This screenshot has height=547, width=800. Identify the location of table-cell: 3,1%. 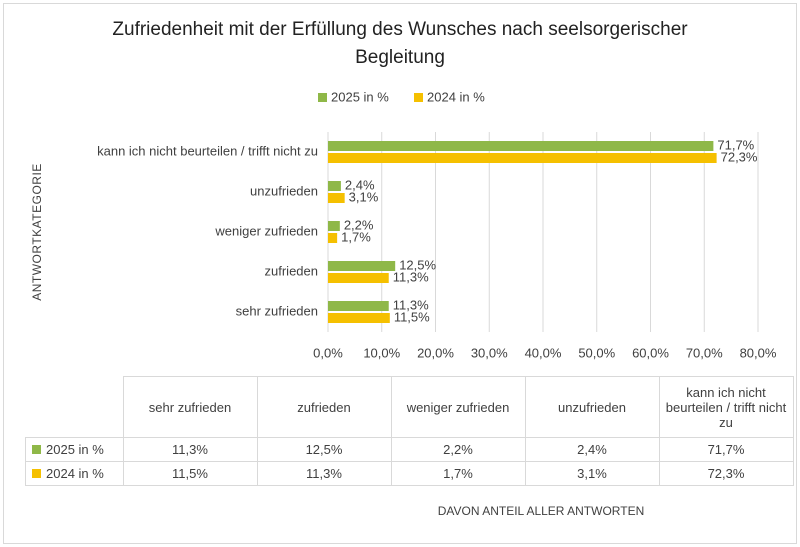
(592, 473).